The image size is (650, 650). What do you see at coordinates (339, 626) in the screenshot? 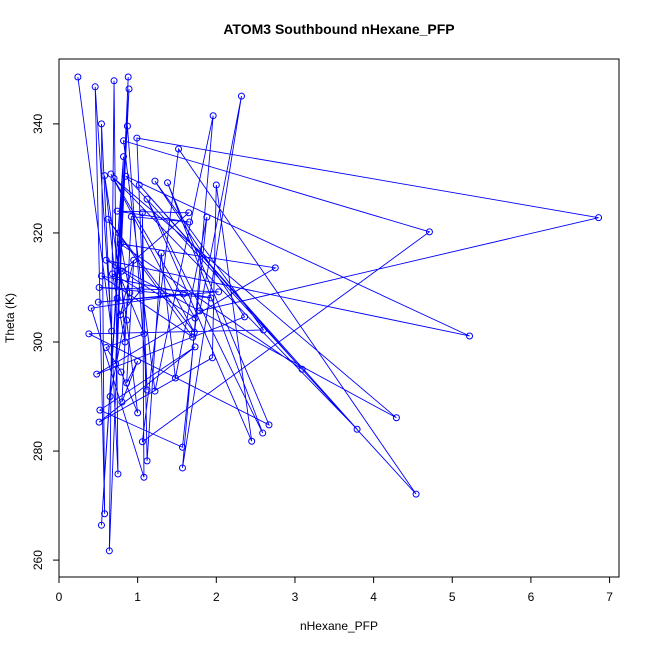
I see `x-axis-label: nHexane_PFP` at bounding box center [339, 626].